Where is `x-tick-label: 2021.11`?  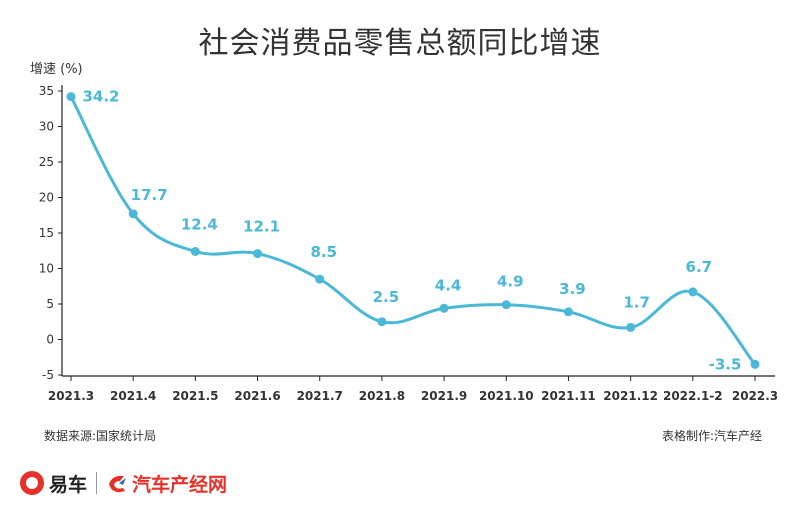 x-tick-label: 2021.11 is located at coordinates (568, 396).